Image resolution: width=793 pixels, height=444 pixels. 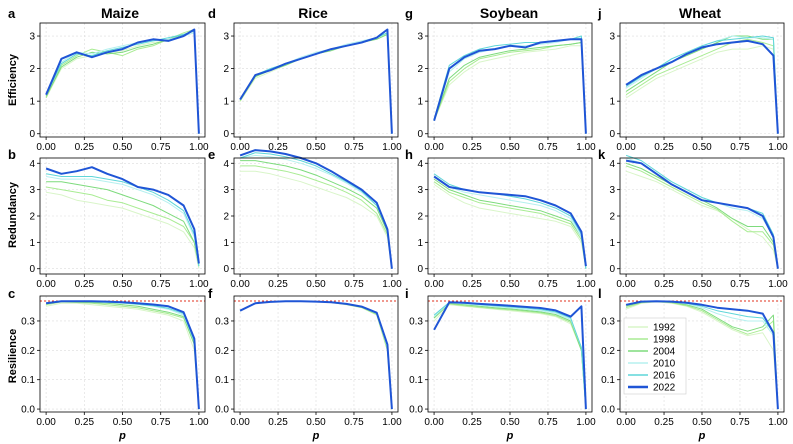 I want to click on panel-letter-c: c, so click(x=11, y=293).